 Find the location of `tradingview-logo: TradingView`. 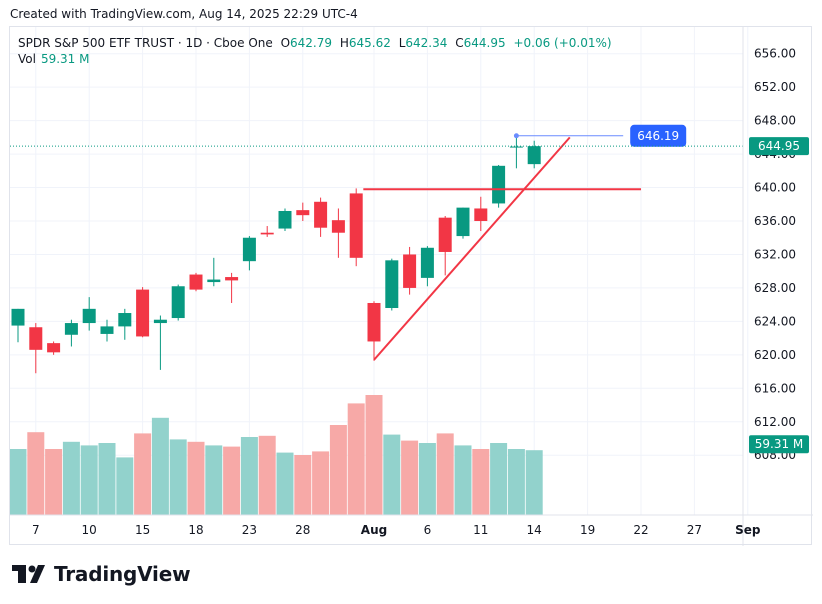

tradingview-logo: TradingView is located at coordinates (101, 574).